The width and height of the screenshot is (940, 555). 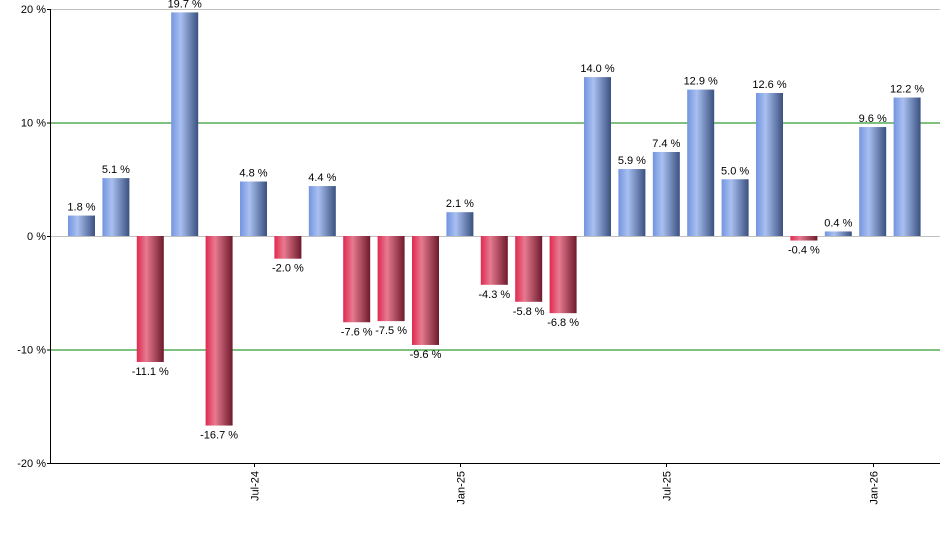 What do you see at coordinates (150, 372) in the screenshot?
I see `data-label: -11.1 %` at bounding box center [150, 372].